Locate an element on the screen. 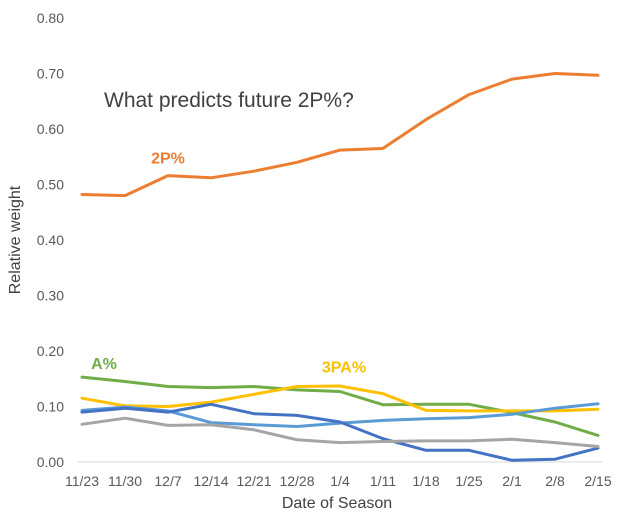  y-tick-label: 0.10 is located at coordinates (50, 407).